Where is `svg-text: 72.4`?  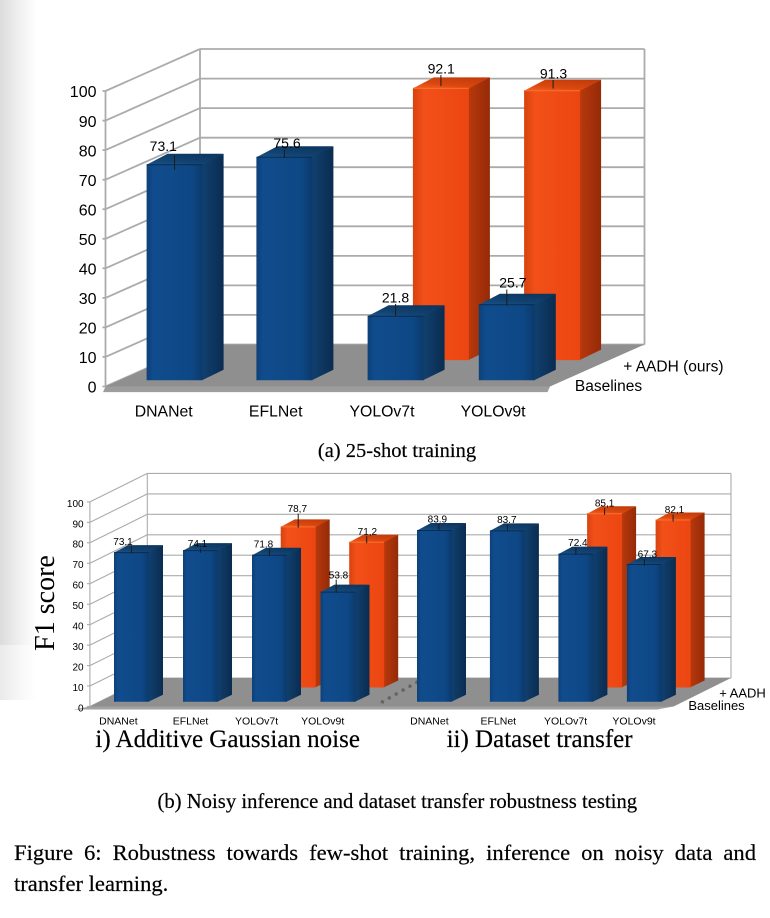 svg-text: 72.4 is located at coordinates (578, 543).